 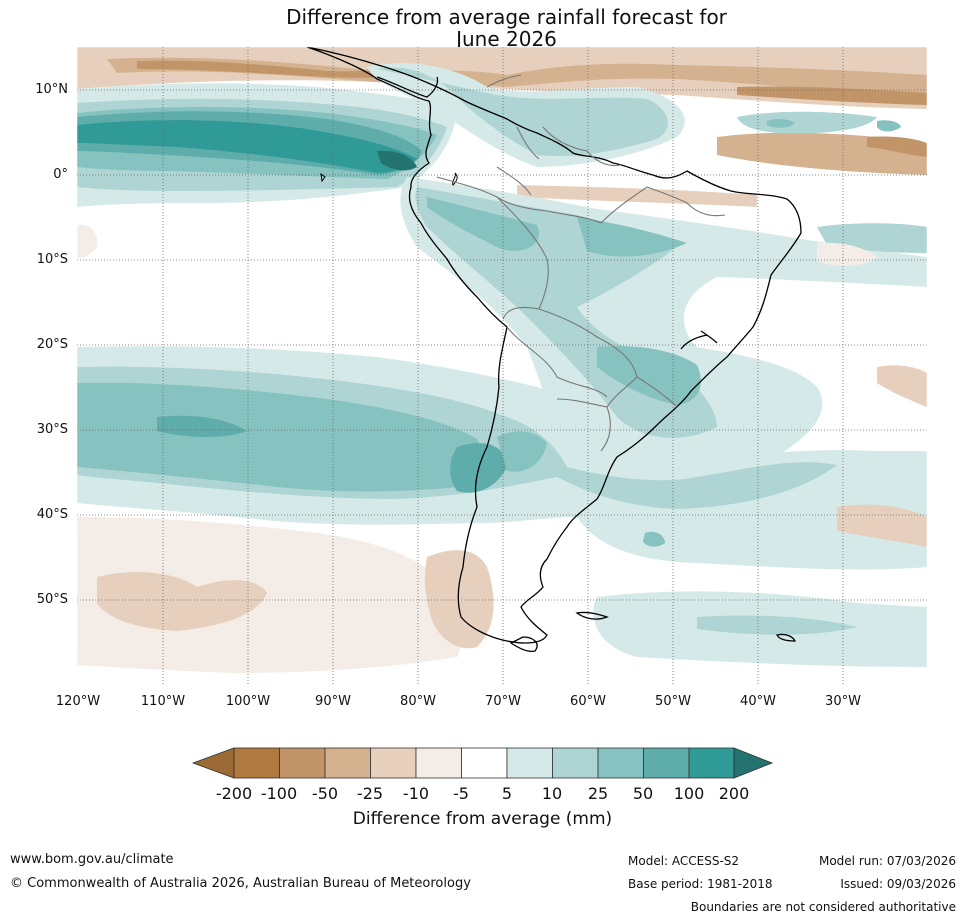 I want to click on website-link: www.bom.gov.au/climate, so click(x=92, y=859).